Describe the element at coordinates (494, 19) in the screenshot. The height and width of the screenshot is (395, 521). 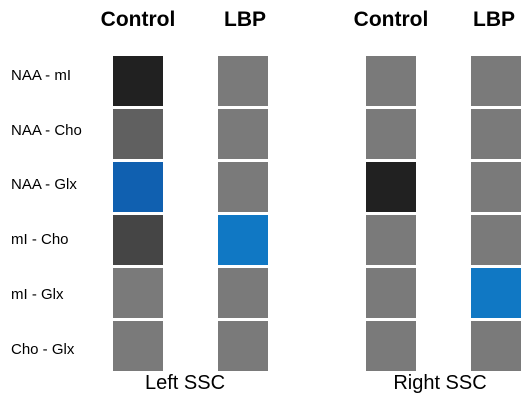
I see `header-right-lbp: LBP` at that location.